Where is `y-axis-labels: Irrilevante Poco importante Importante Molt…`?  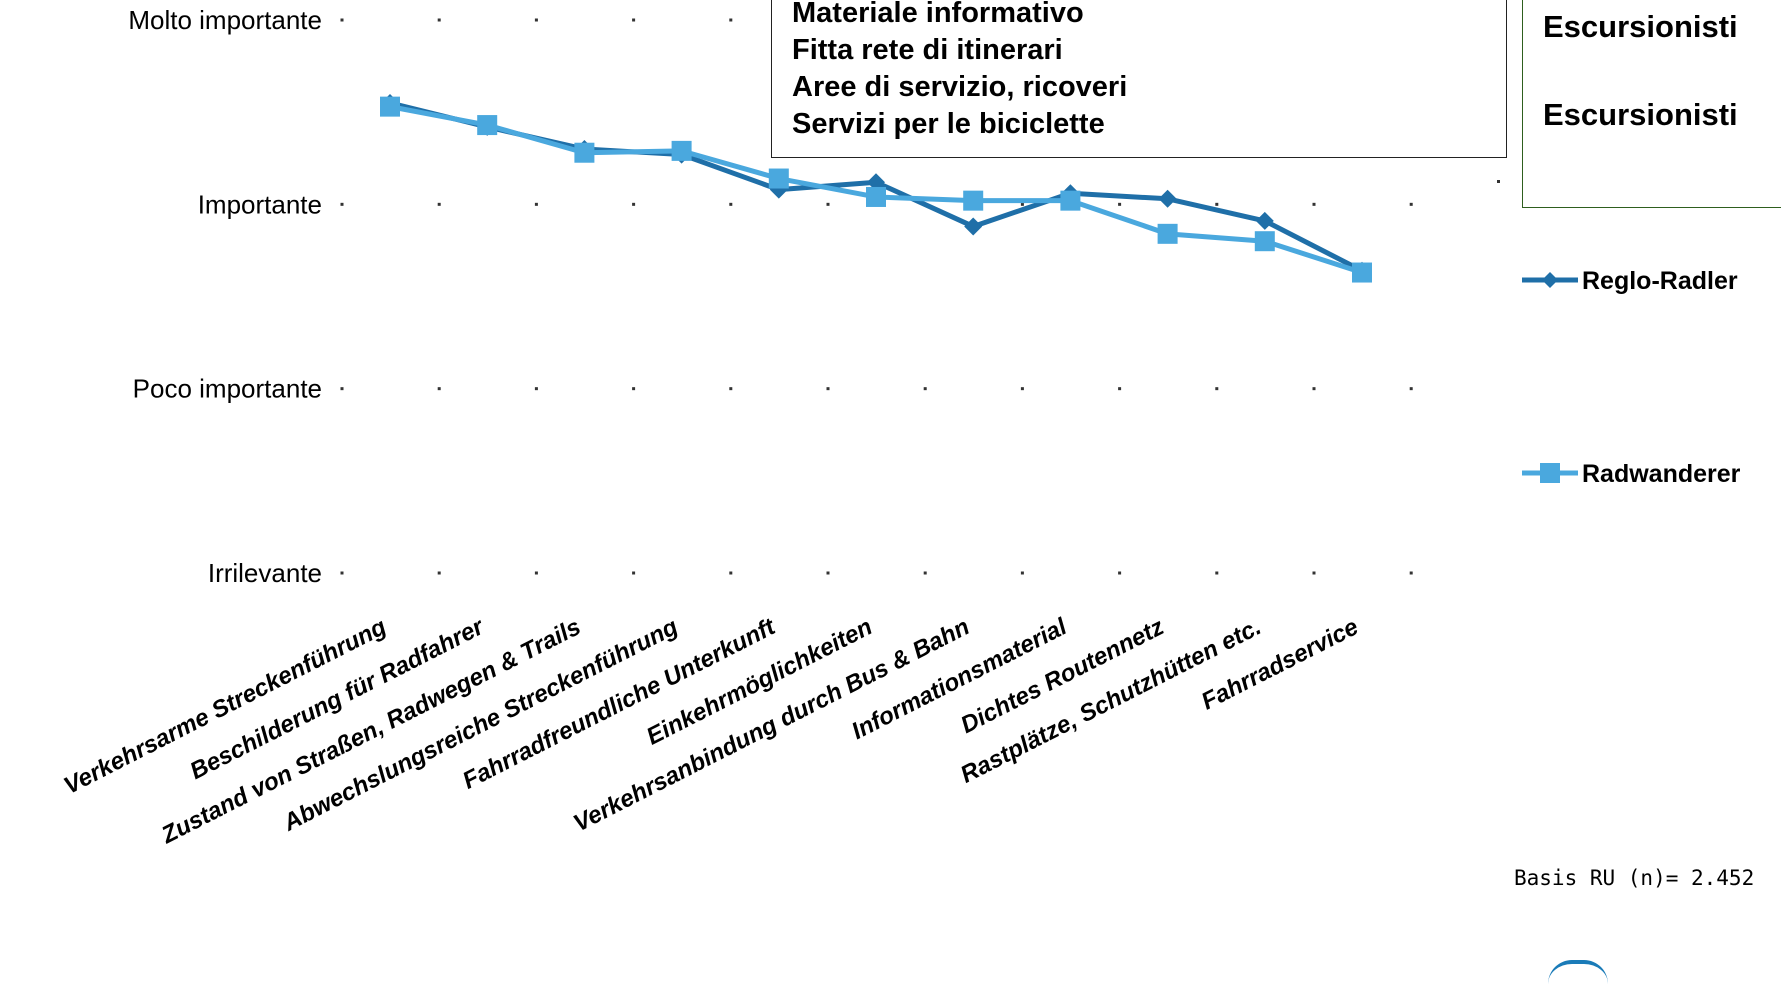 y-axis-labels: Irrilevante Poco importante Importante Molt… is located at coordinates (225, 296).